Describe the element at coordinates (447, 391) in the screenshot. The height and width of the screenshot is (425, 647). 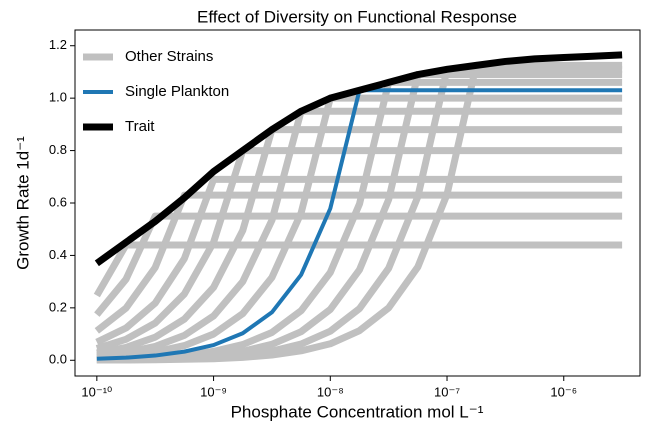
I see `x-tick-label: 10⁻⁷` at that location.